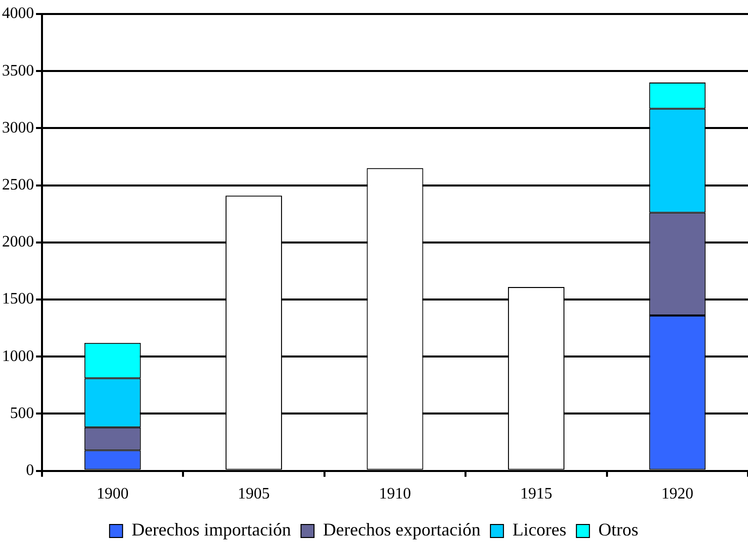  What do you see at coordinates (30, 471) in the screenshot?
I see `y-tick-label: 0` at bounding box center [30, 471].